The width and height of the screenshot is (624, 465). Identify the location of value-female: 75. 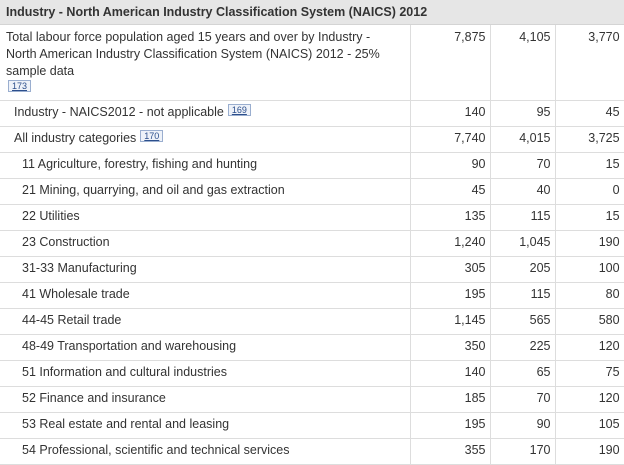
(589, 373).